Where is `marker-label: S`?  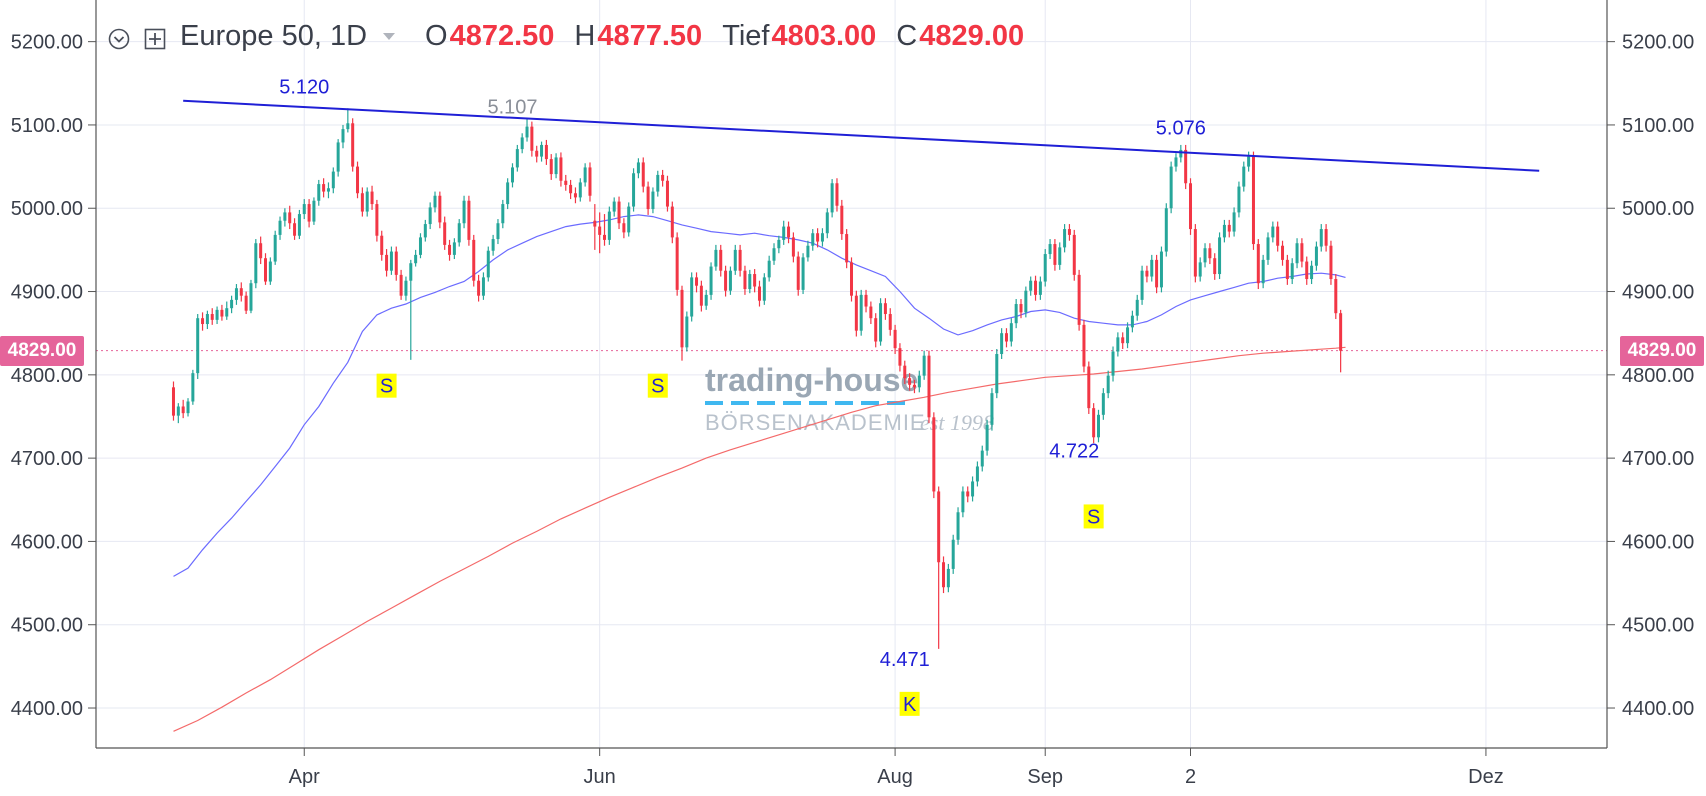
marker-label: S is located at coordinates (657, 387).